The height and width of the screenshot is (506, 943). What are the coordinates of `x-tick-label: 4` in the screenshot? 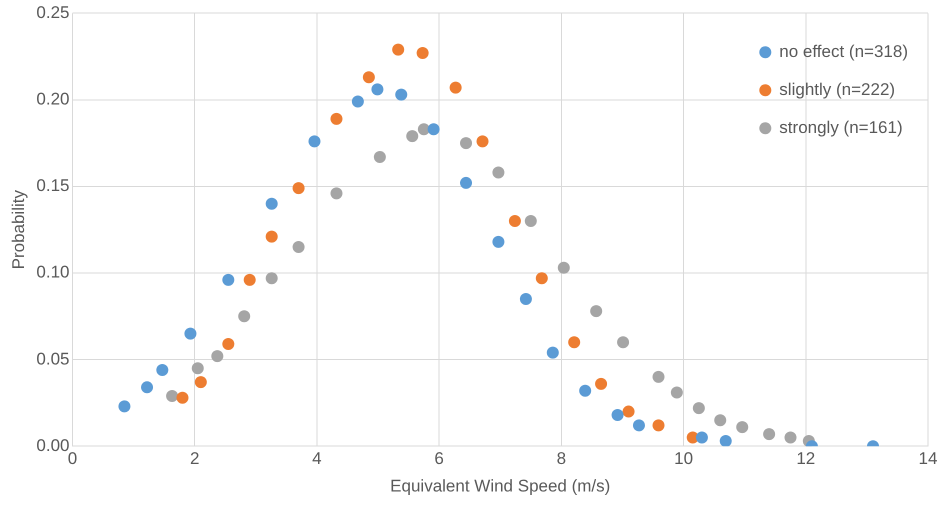 It's located at (317, 458).